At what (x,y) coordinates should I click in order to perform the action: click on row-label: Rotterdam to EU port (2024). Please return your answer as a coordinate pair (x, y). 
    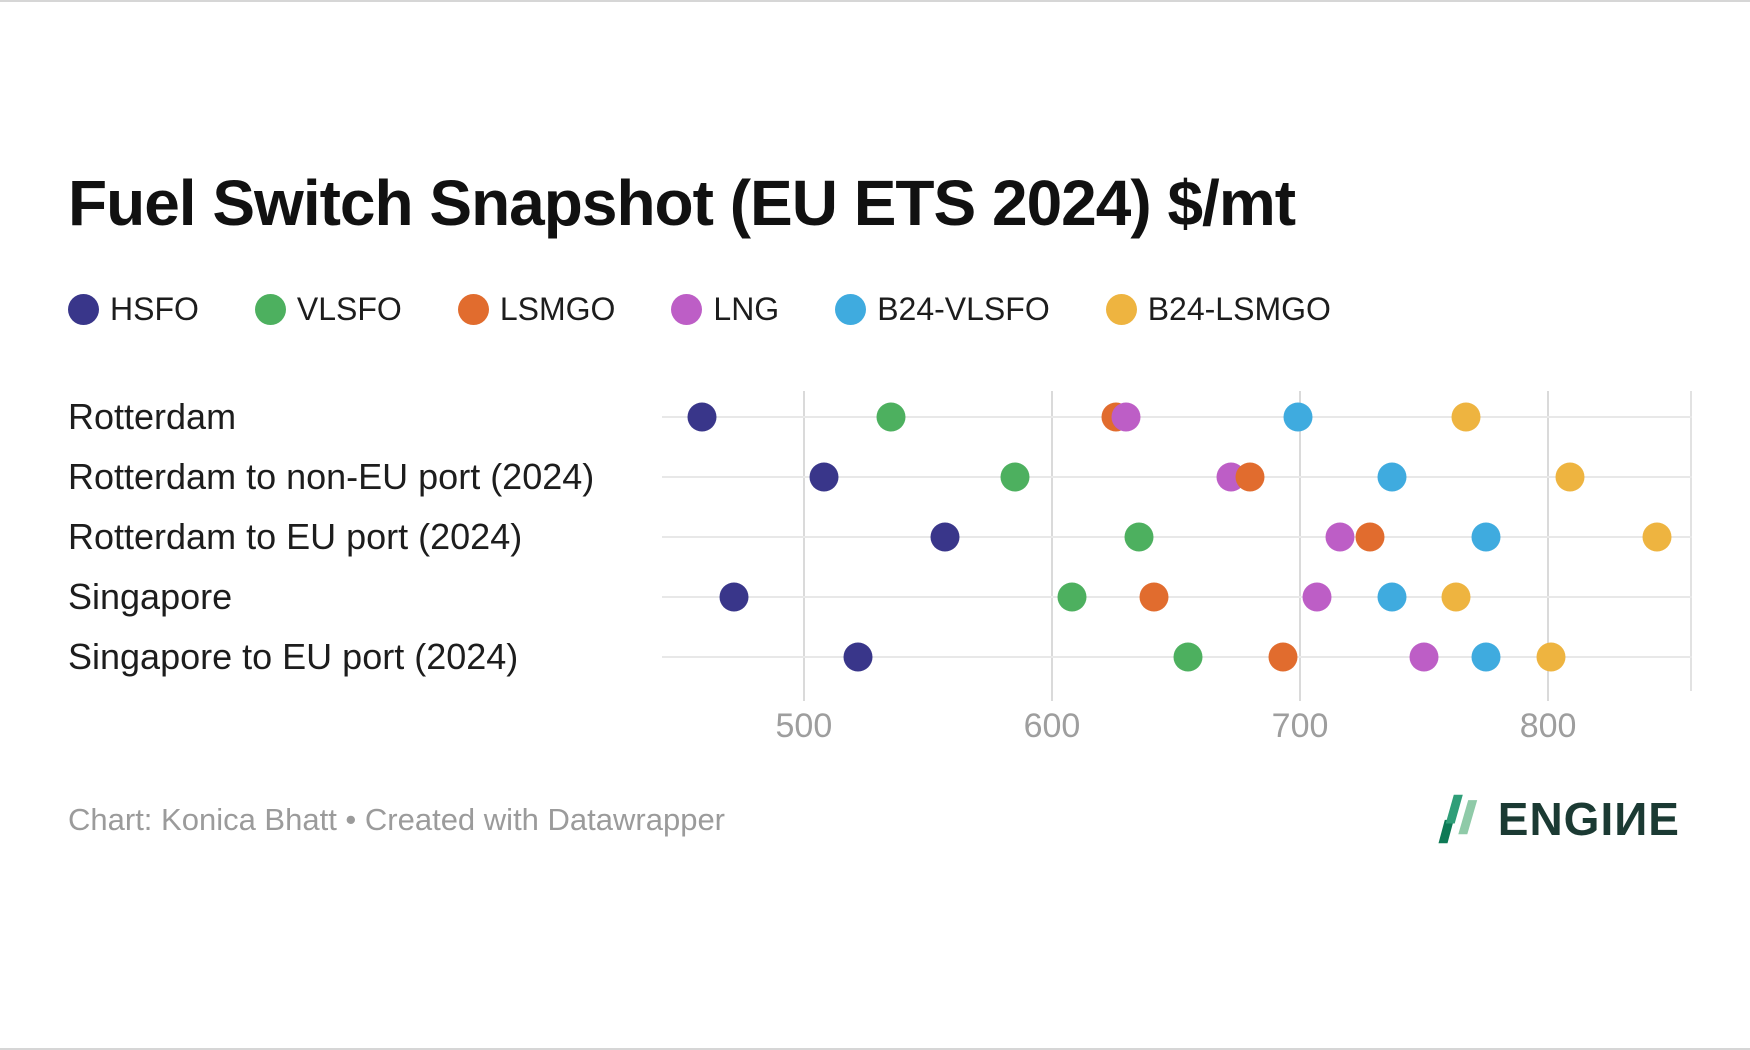
    Looking at the image, I should click on (295, 537).